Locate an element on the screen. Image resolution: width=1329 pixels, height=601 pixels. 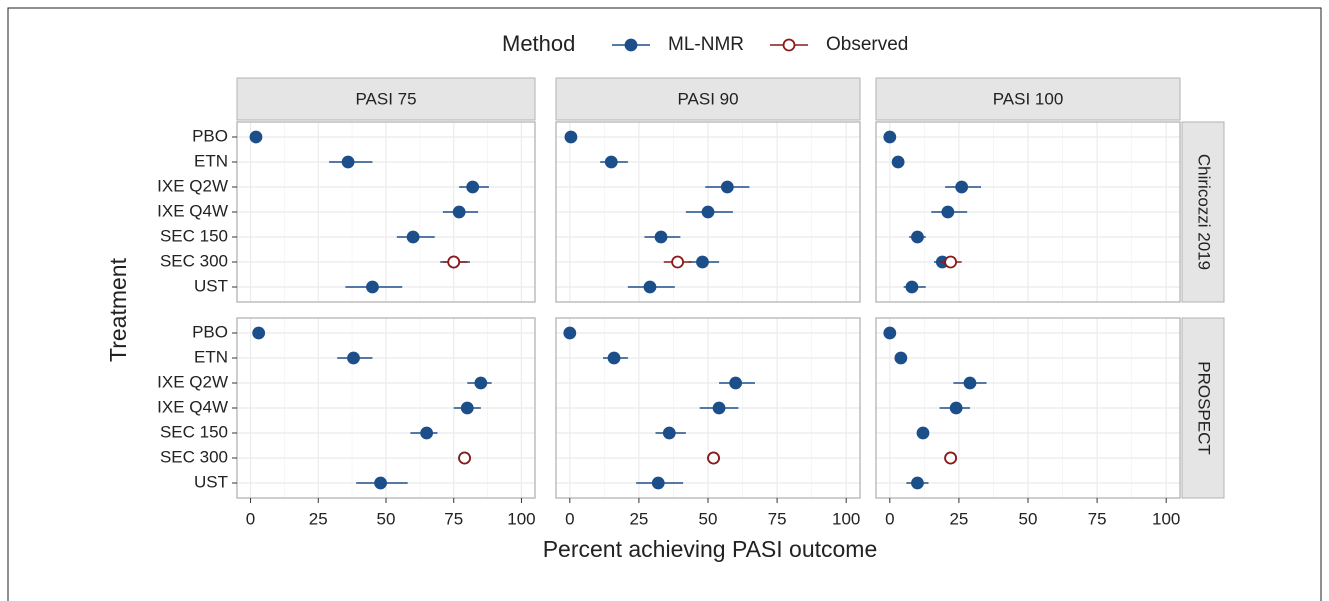
legend-label: ML-NMR is located at coordinates (706, 44).